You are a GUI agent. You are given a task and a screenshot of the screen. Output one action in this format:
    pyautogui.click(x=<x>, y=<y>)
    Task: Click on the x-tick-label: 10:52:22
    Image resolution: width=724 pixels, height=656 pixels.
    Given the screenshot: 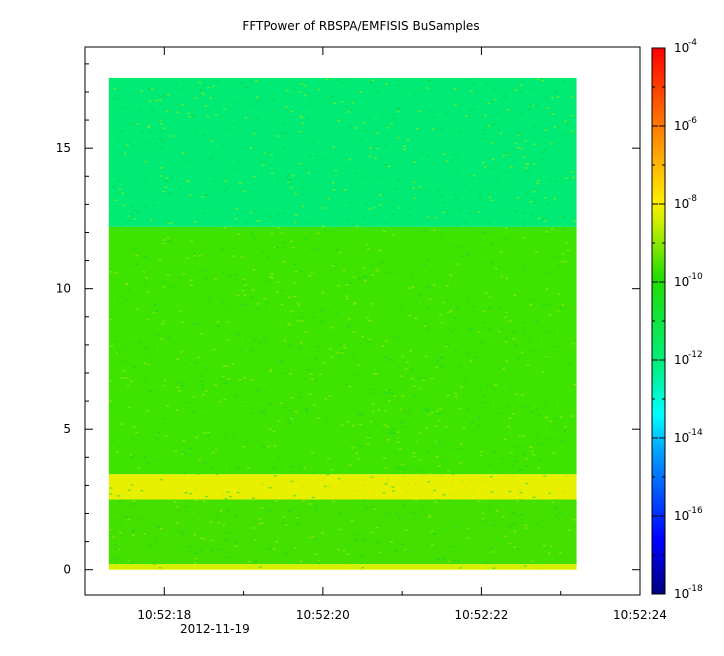 What is the action you would take?
    pyautogui.click(x=481, y=615)
    